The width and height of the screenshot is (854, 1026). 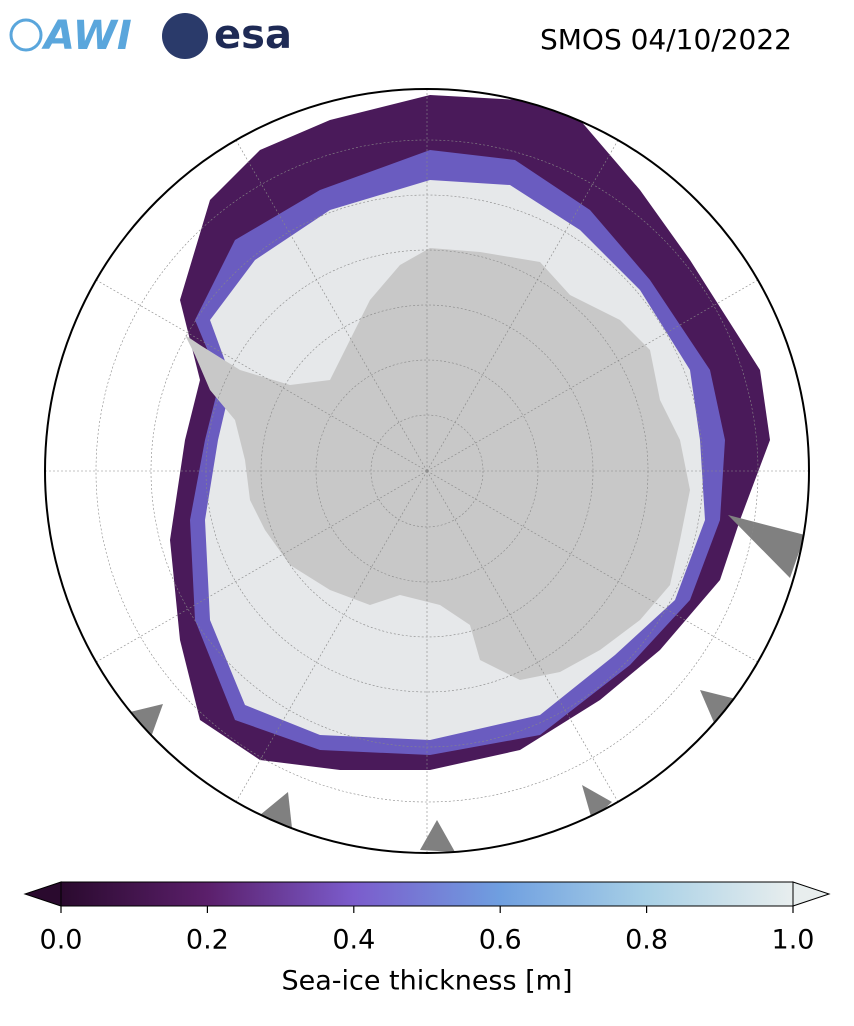 I want to click on latitude-line, so click(x=427, y=471).